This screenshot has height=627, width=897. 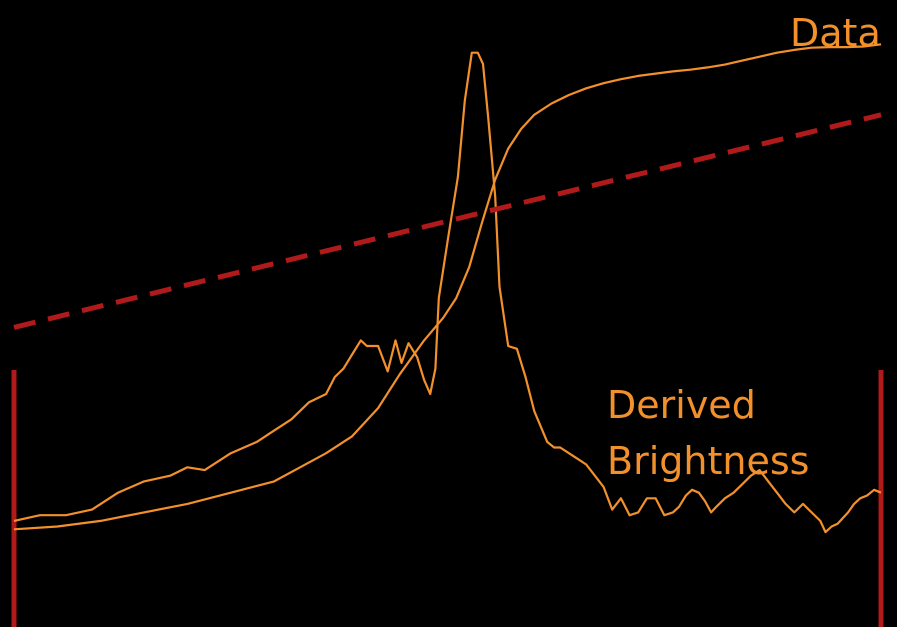 I want to click on derived-label-line2: Brightness, so click(x=708, y=461).